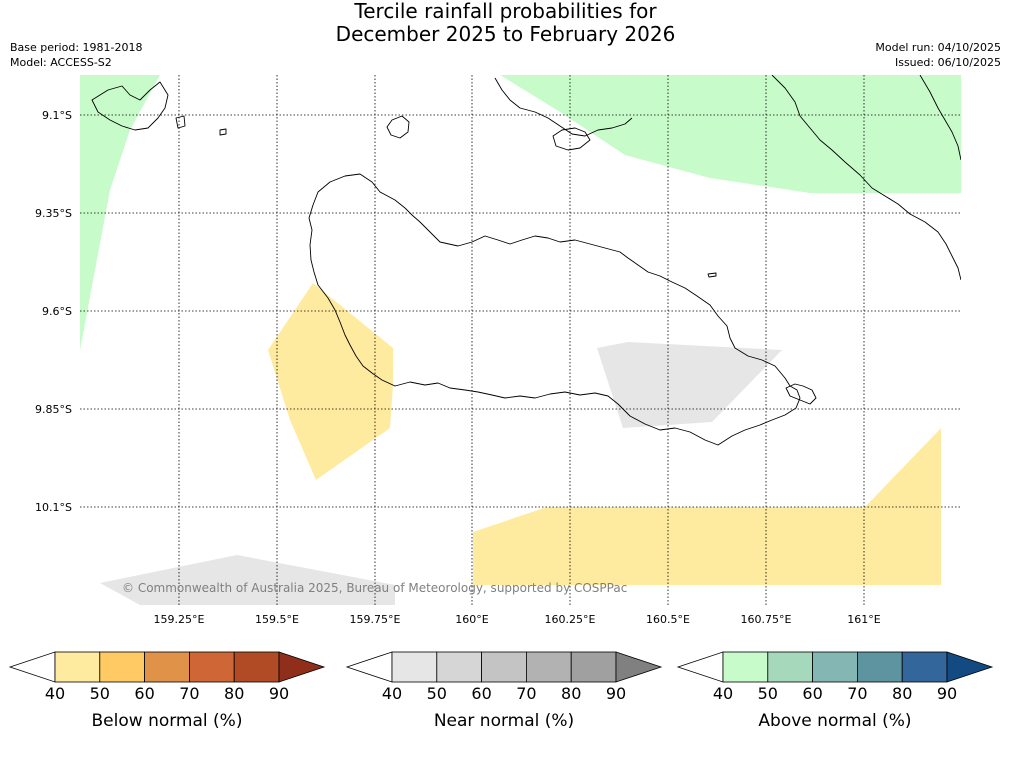 The width and height of the screenshot is (1011, 758). What do you see at coordinates (639, 667) in the screenshot?
I see `near-colorbar-right-arrow` at bounding box center [639, 667].